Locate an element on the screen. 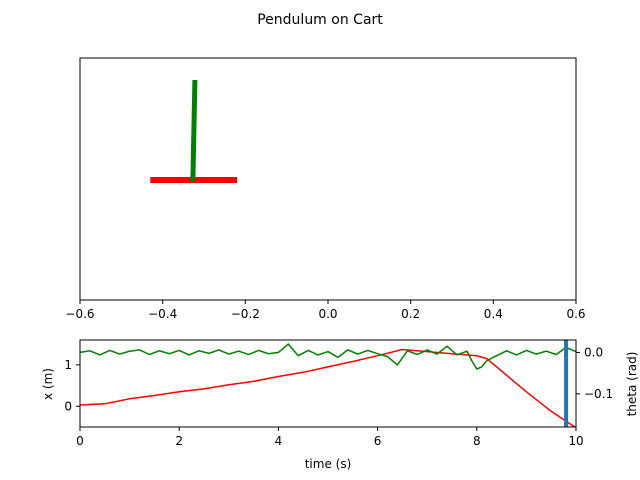  time-tick-label: 4 is located at coordinates (279, 441).